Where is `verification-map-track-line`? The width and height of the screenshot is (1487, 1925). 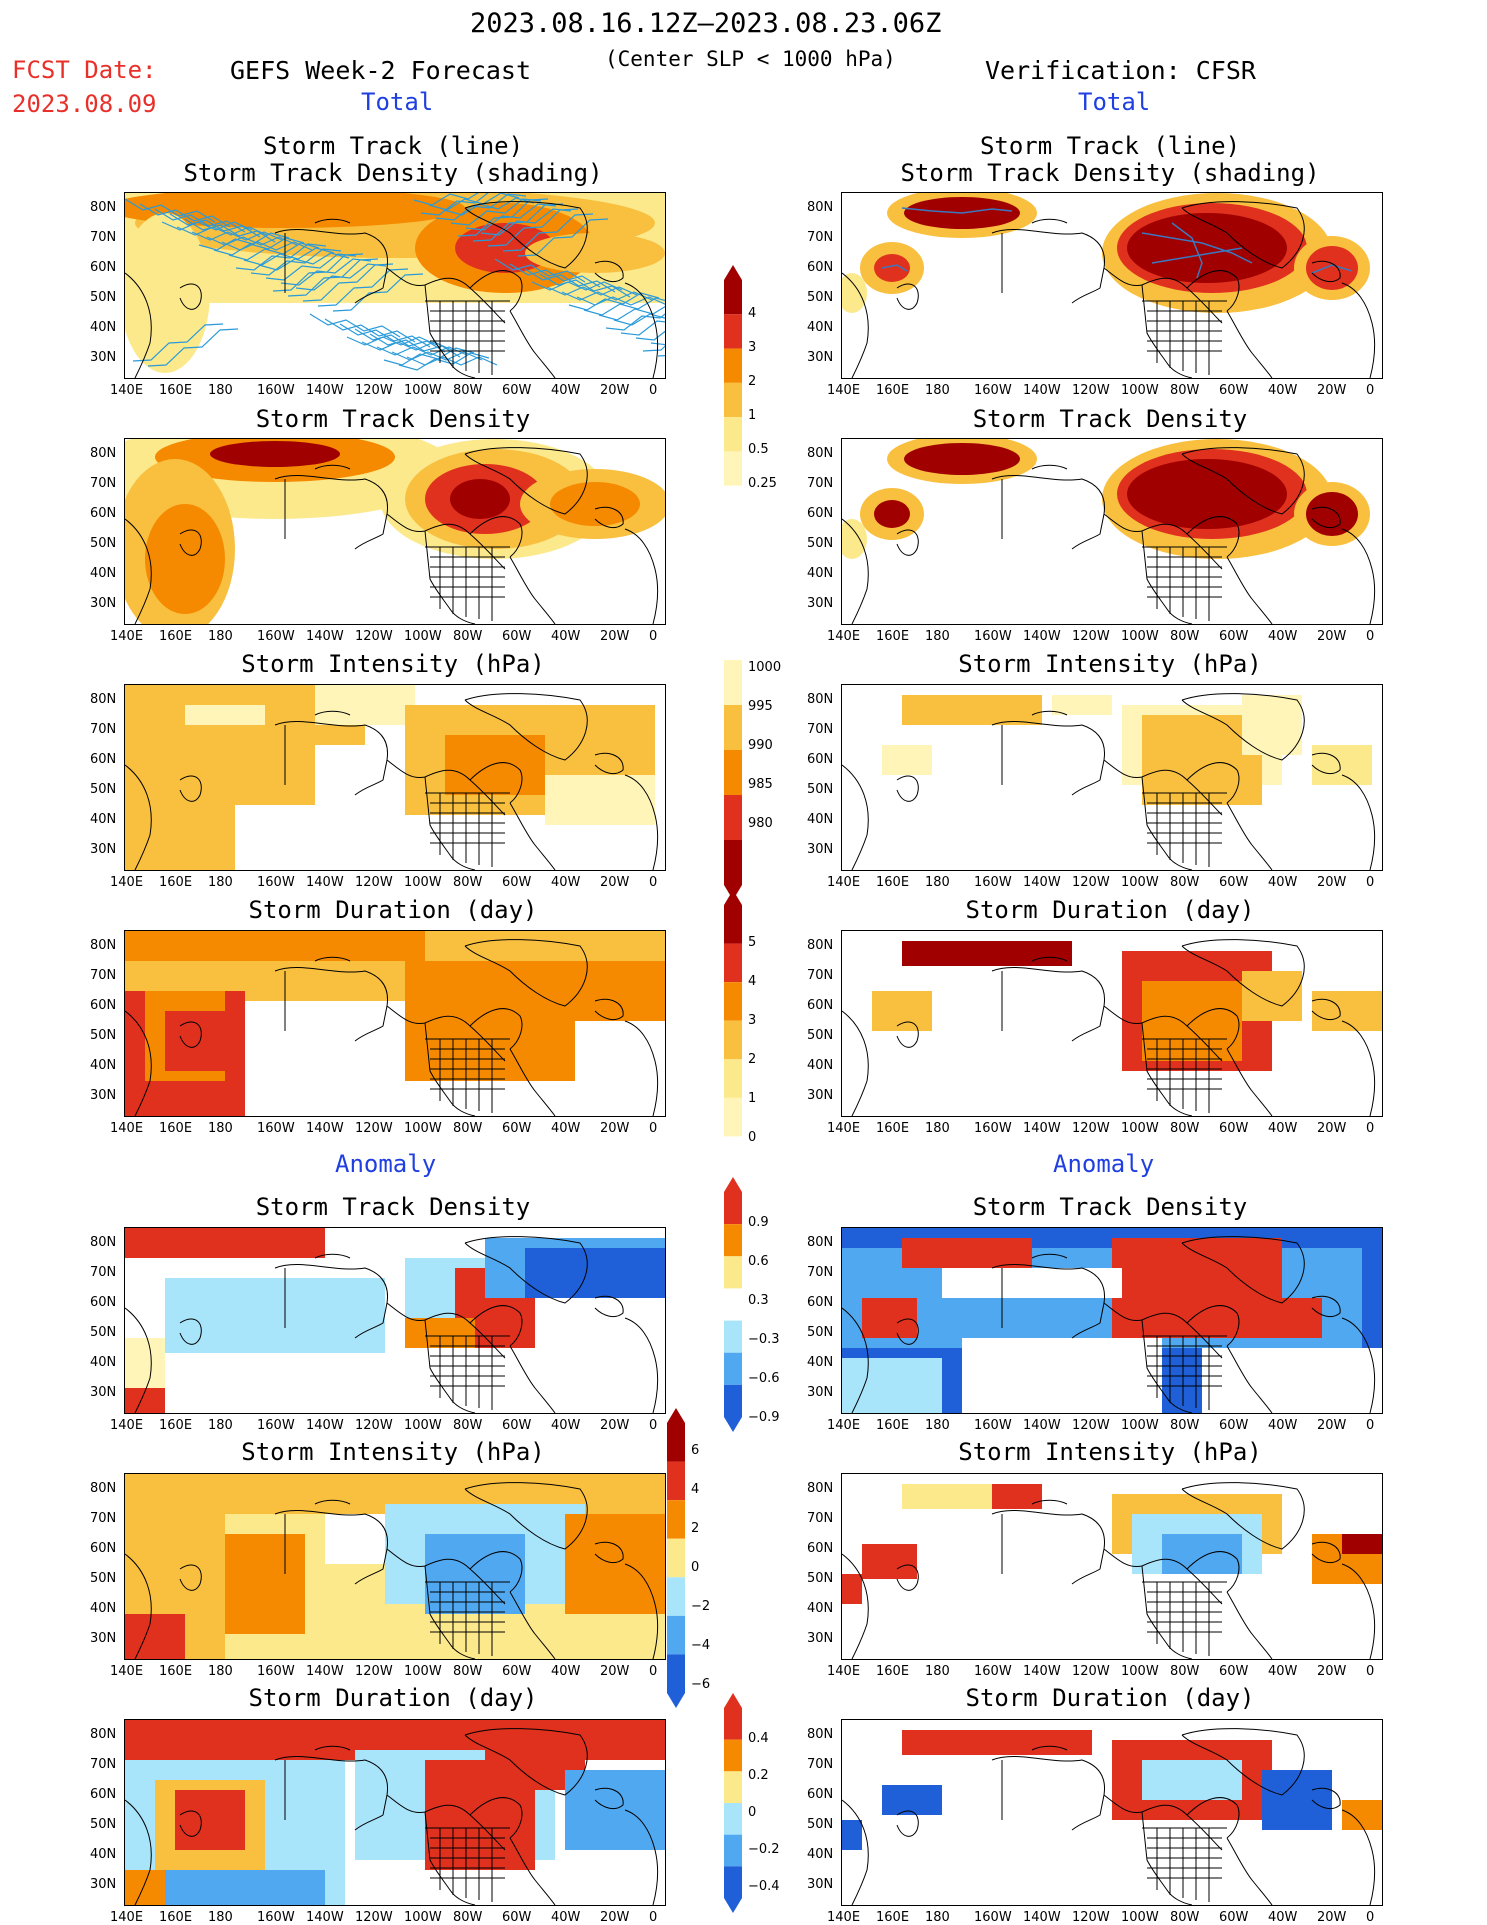 verification-map-track-line is located at coordinates (1112, 285).